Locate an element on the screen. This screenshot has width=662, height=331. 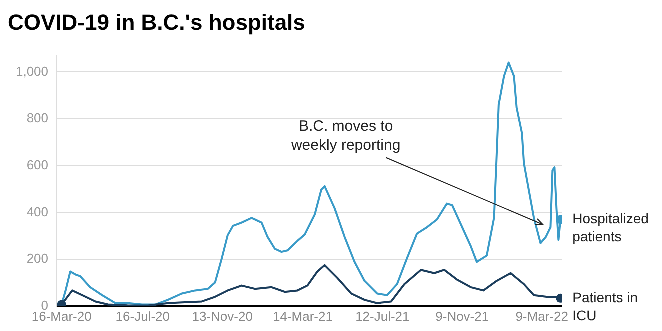
x-tick-label: 9-Mar-22 is located at coordinates (542, 316).